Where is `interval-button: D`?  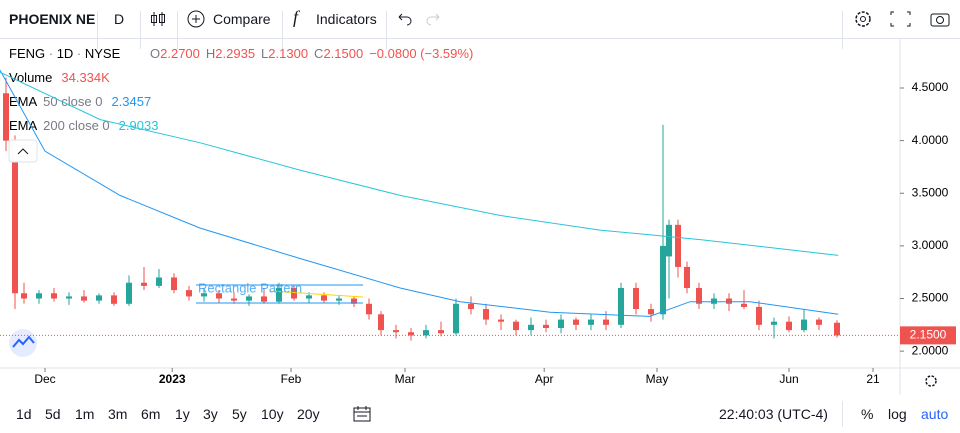
interval-button: D is located at coordinates (119, 19).